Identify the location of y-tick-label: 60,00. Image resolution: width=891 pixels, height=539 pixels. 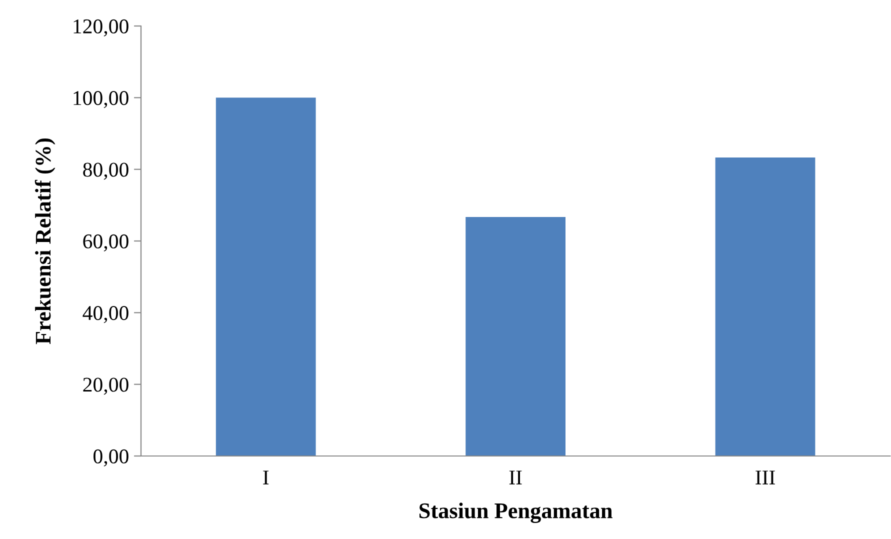
(105, 243).